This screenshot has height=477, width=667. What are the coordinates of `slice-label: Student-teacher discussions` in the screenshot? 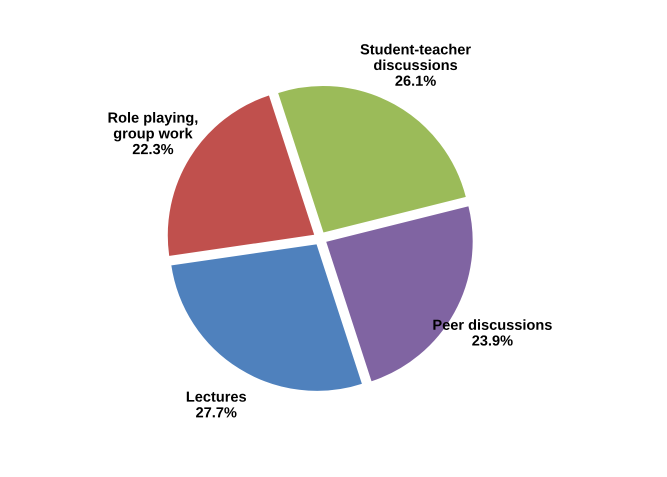 It's located at (415, 57).